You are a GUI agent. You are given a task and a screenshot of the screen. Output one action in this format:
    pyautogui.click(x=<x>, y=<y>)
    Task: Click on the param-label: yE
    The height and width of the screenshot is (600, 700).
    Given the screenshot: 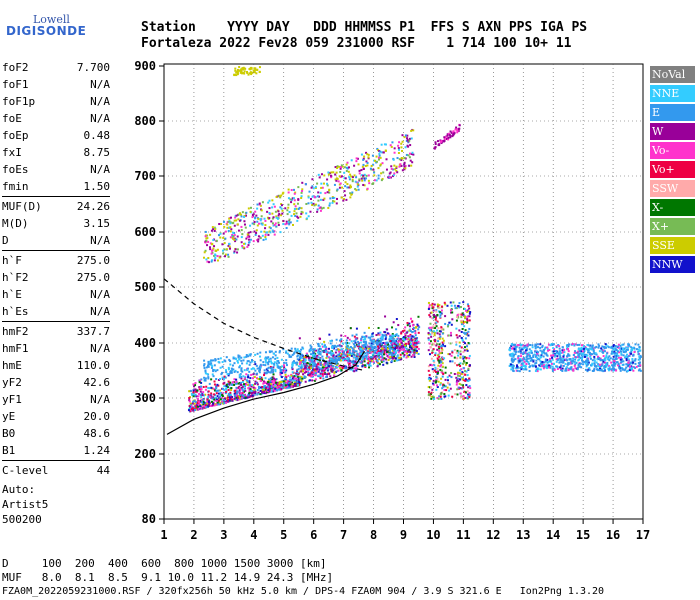 What is the action you would take?
    pyautogui.click(x=9, y=416)
    